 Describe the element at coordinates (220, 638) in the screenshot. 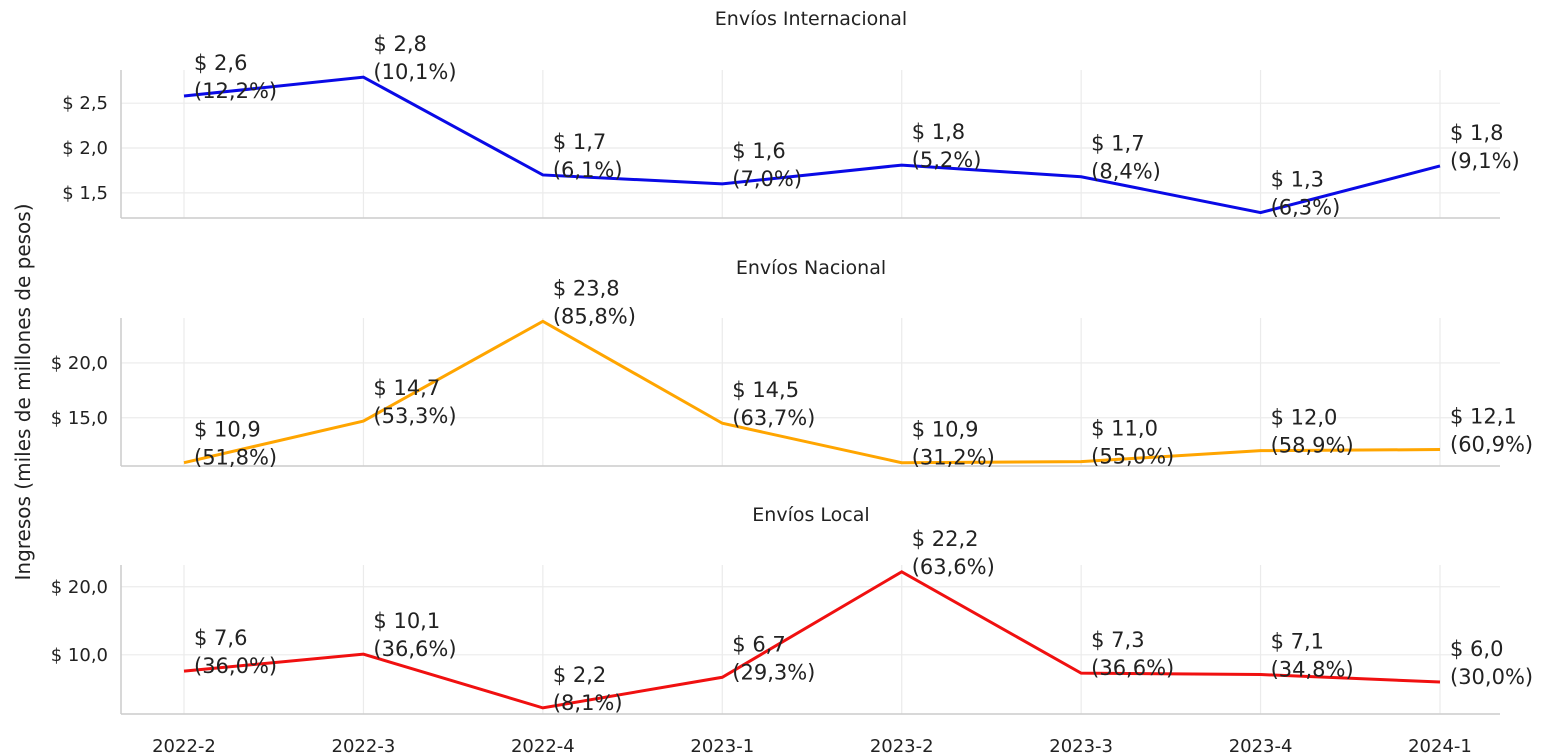

I see `value-label: $ 7,6` at that location.